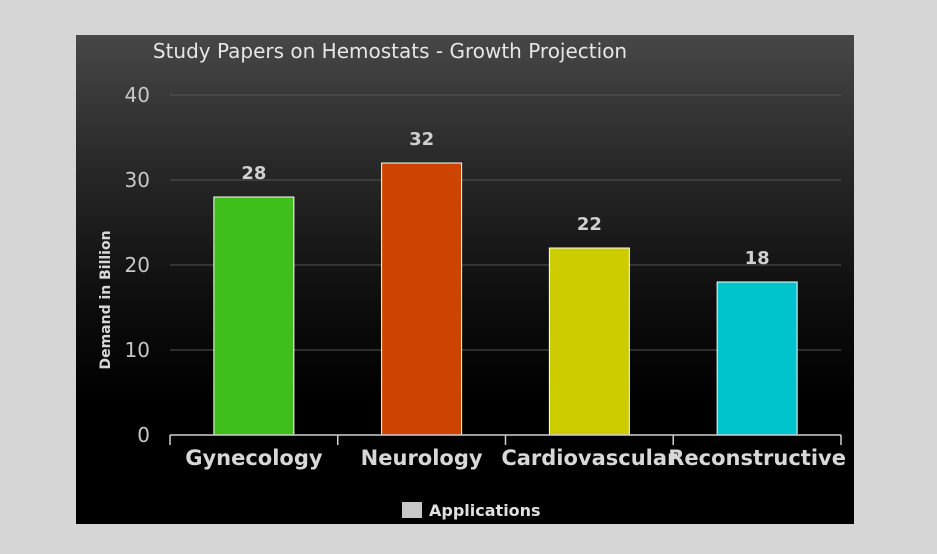 This screenshot has height=554, width=937. I want to click on bar-neurology, so click(422, 299).